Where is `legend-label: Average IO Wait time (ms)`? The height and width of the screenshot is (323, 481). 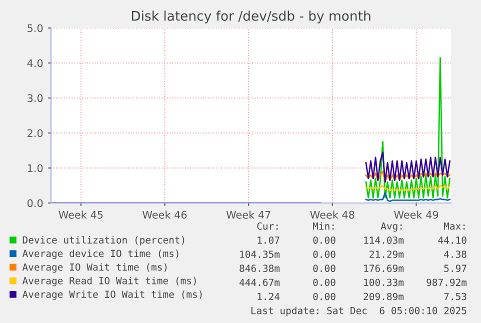 legend-label: Average IO Wait time (ms) is located at coordinates (94, 268).